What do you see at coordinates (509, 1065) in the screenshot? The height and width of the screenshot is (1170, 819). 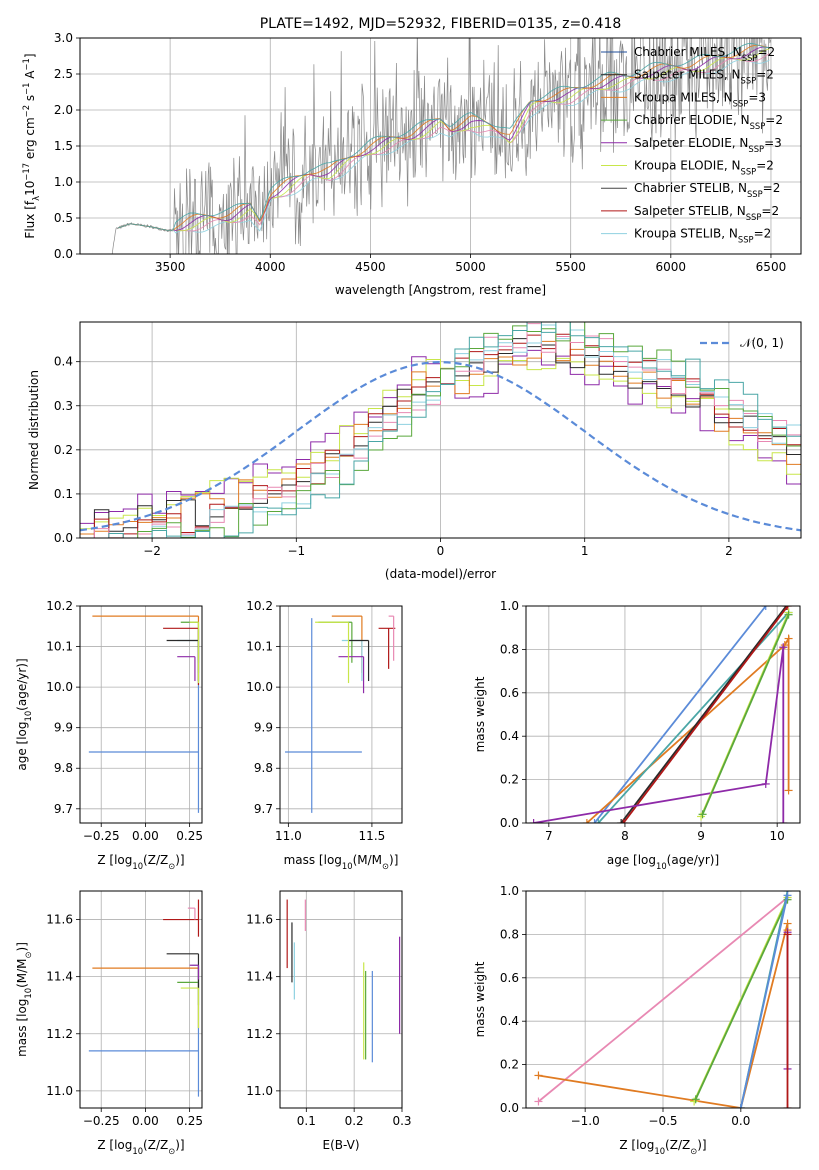 I see `mass-weight-vs-metallicity-panel-ytick-label: 0.2` at bounding box center [509, 1065].